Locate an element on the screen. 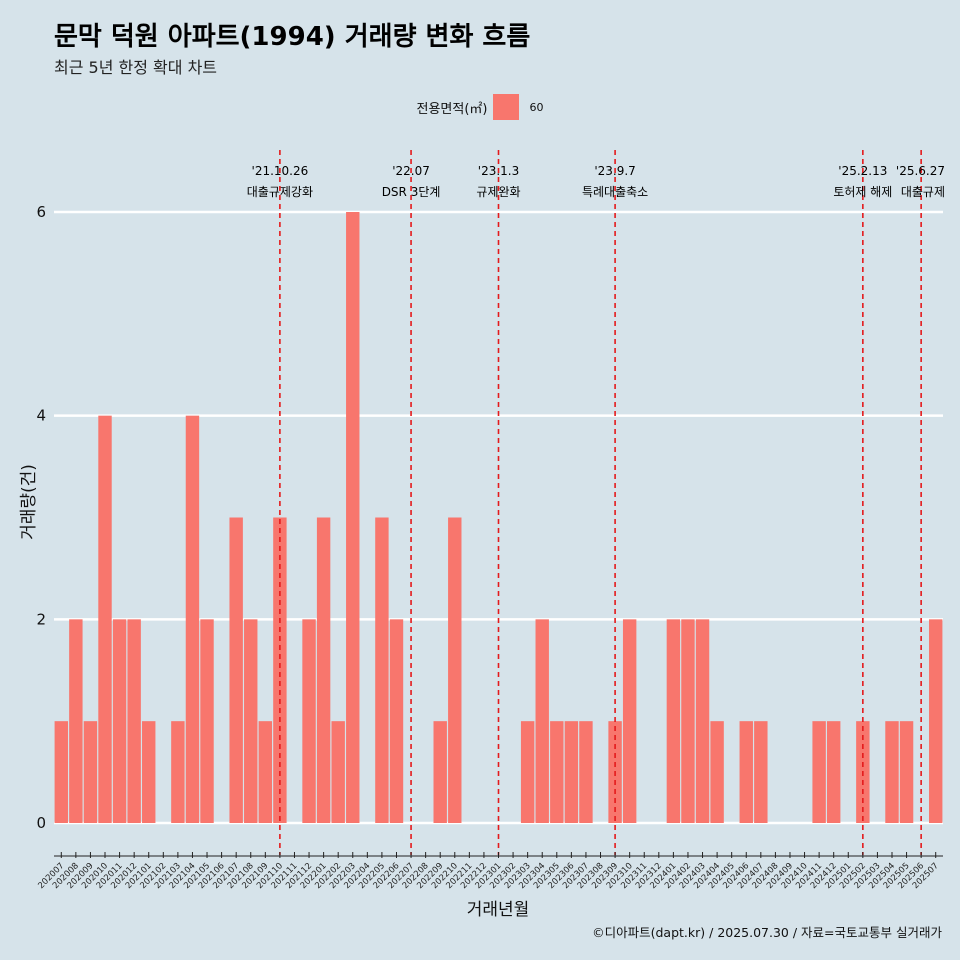  y-axis-title: 거래량(건) is located at coordinates (29, 502).